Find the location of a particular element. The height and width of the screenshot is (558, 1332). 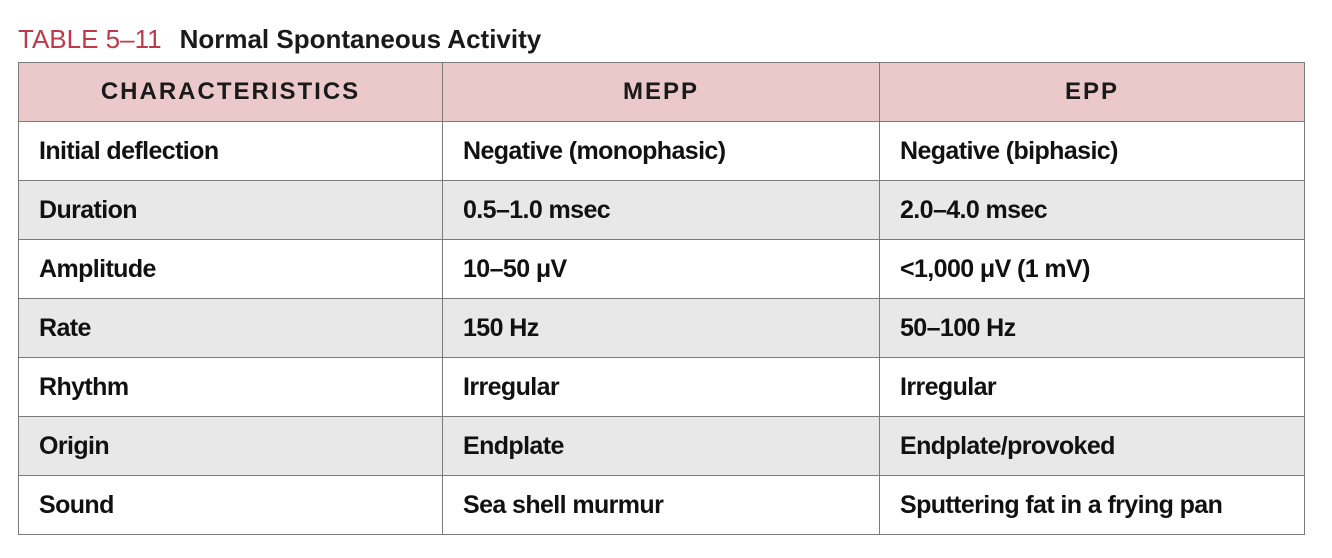

table-row: Amplitude 10–50 μV <1,000 μV (1 mV) is located at coordinates (661, 269).